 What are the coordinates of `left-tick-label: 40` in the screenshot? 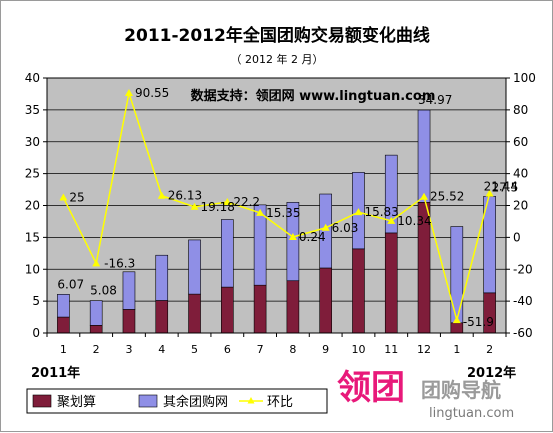 It's located at (32, 78).